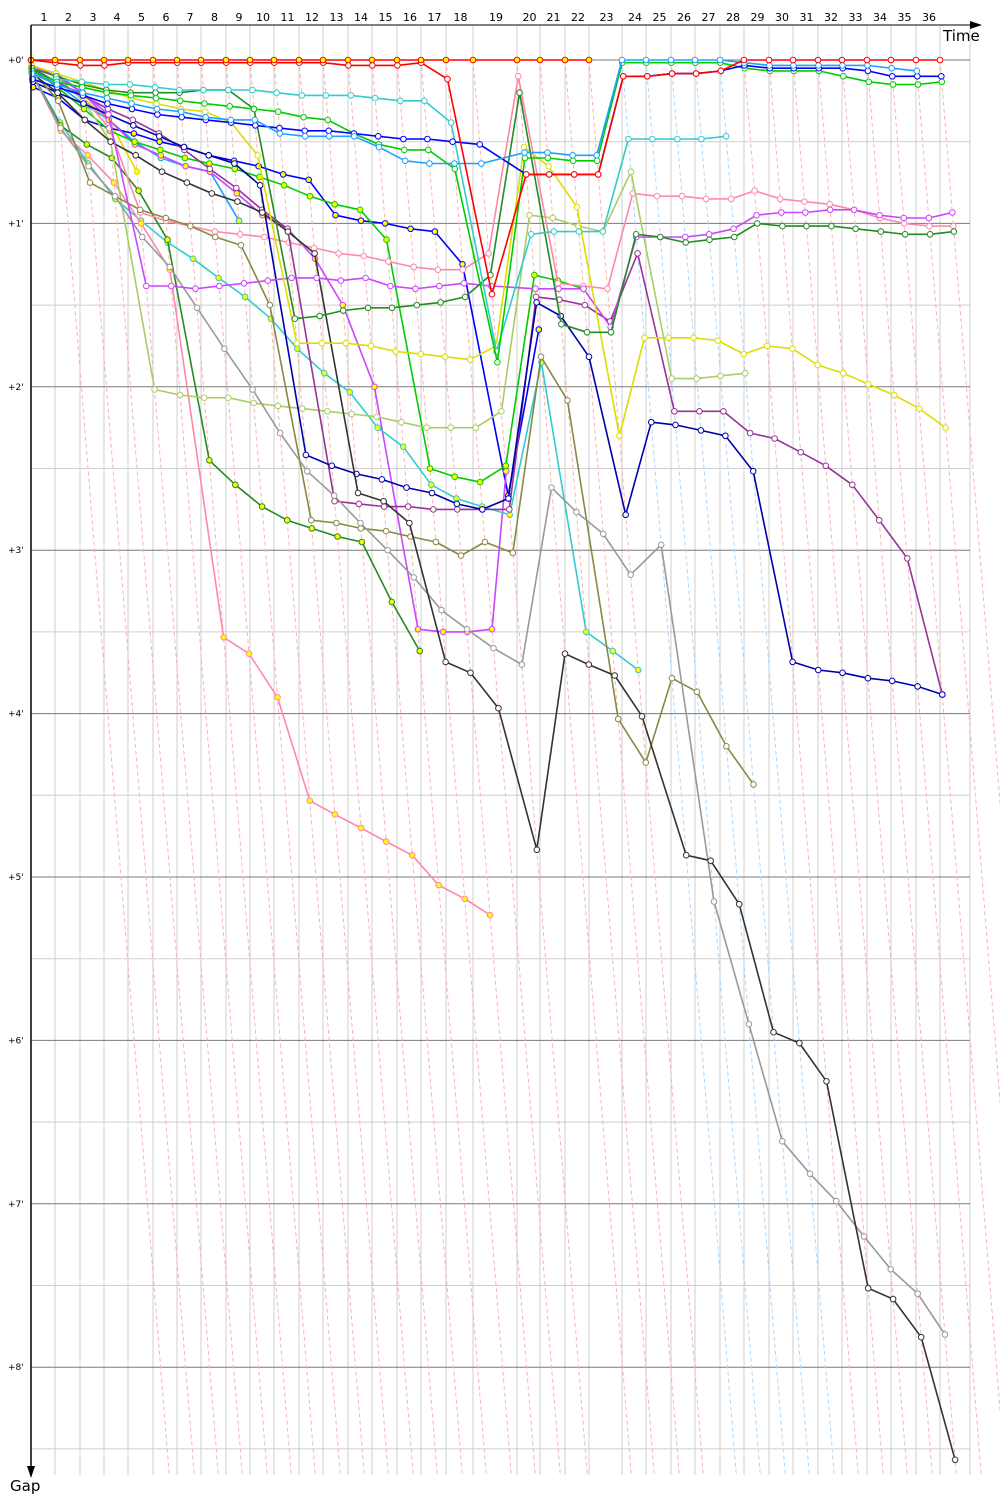  I want to click on y-tick-label: +2', so click(16, 388).